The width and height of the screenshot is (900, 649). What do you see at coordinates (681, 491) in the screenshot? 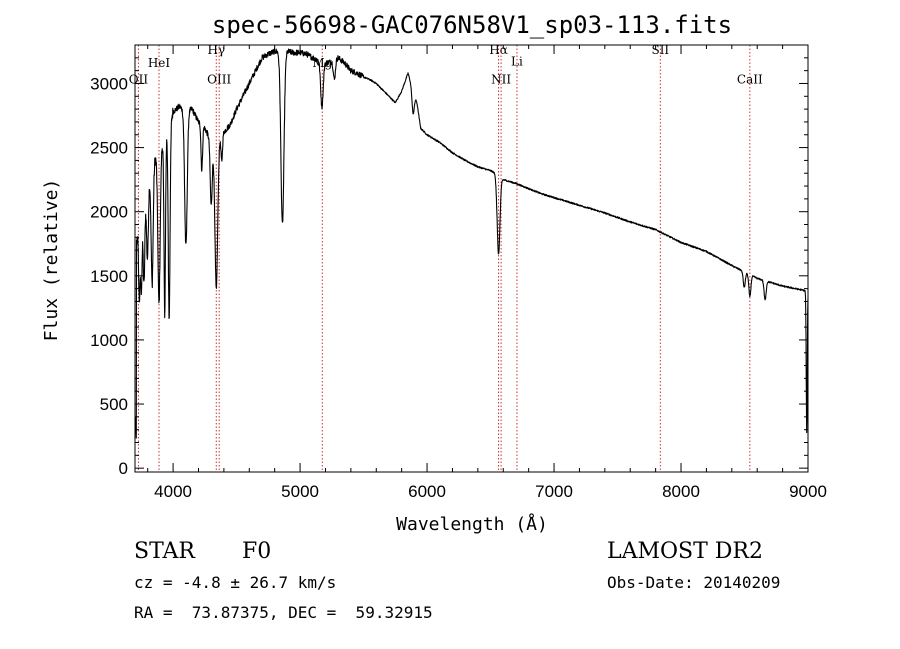
I see `x-tick-label: 8000` at bounding box center [681, 491].